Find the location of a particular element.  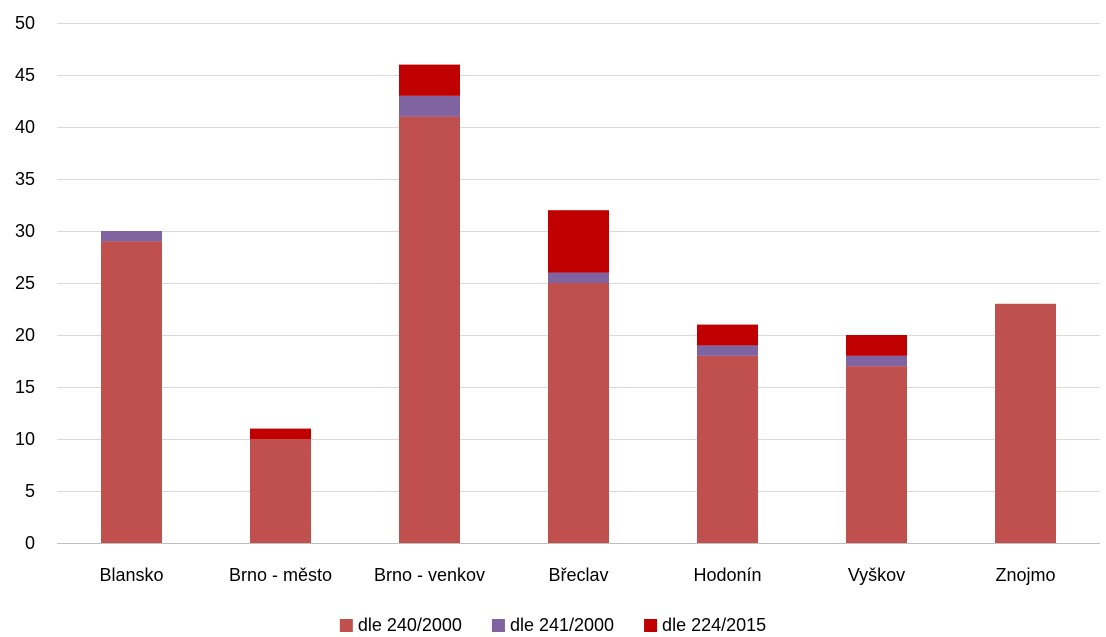

y-axis: 0 5 10 15 20 25 30 35 40 45 50 is located at coordinates (25, 283).